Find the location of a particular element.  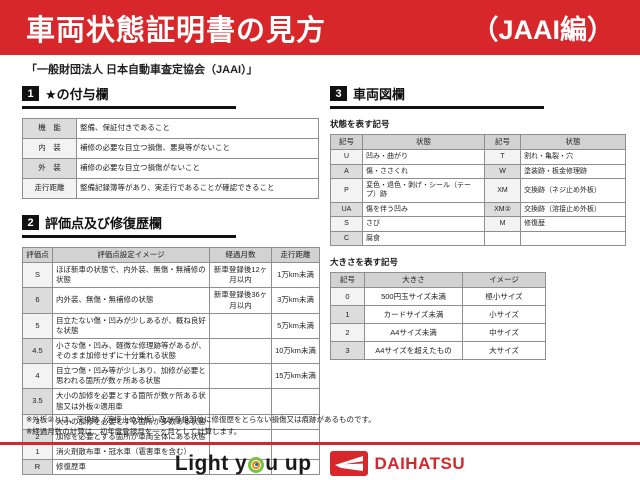

grade-cell: R is located at coordinates (37, 467).